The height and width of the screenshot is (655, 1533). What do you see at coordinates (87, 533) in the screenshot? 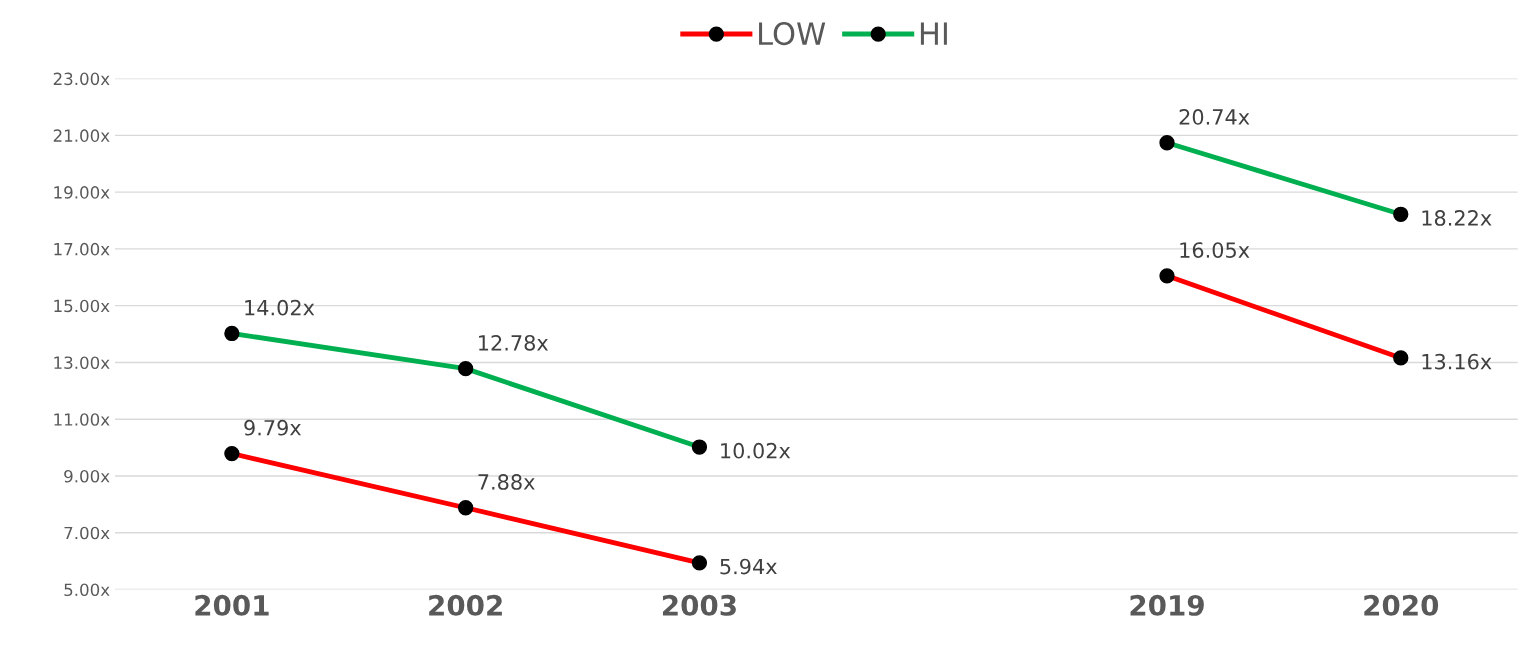
I see `y-tick-label: 7.00x` at bounding box center [87, 533].